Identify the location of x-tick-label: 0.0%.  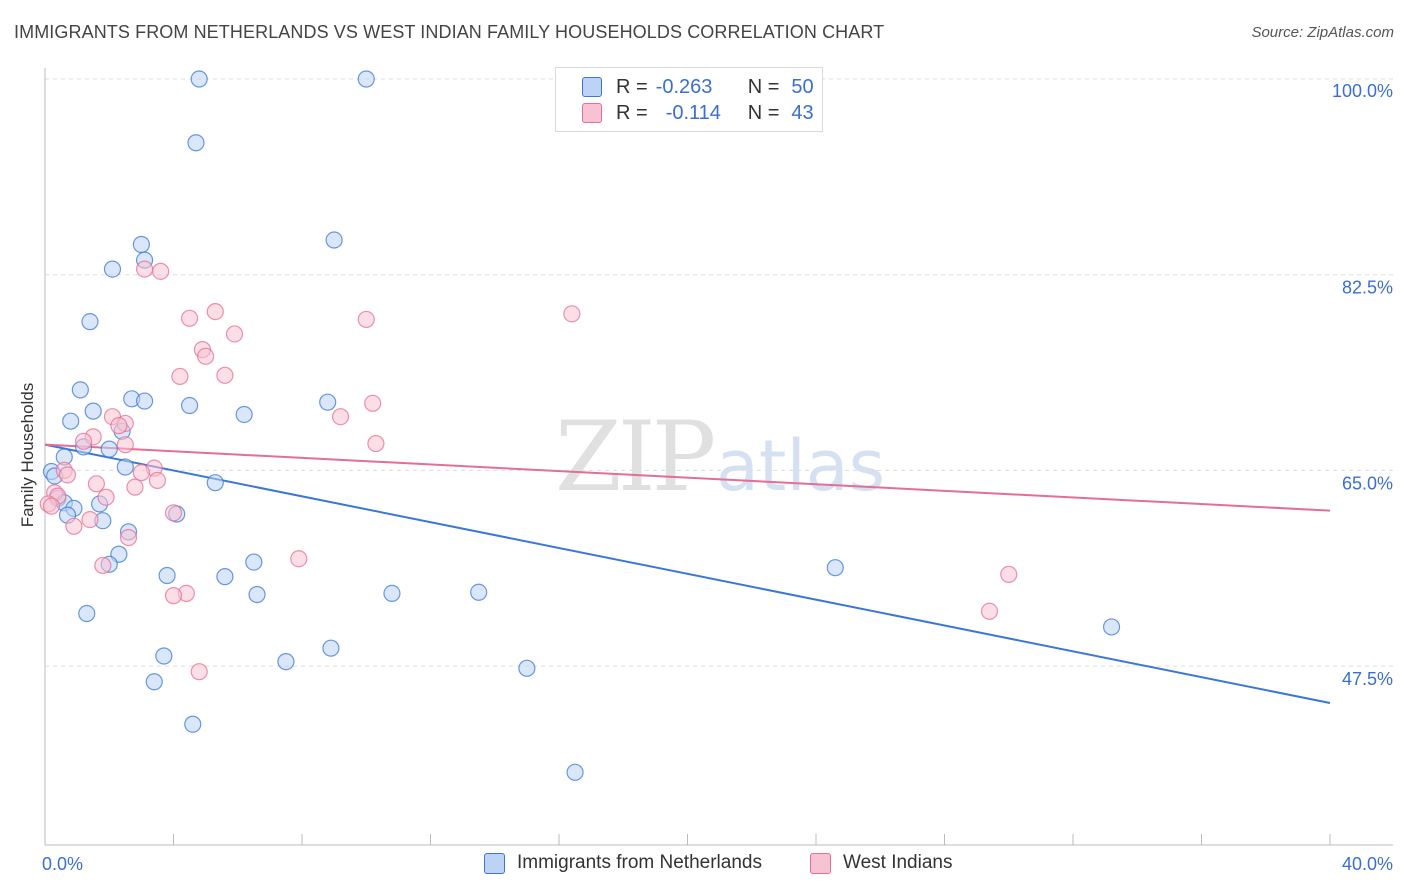
(62, 864).